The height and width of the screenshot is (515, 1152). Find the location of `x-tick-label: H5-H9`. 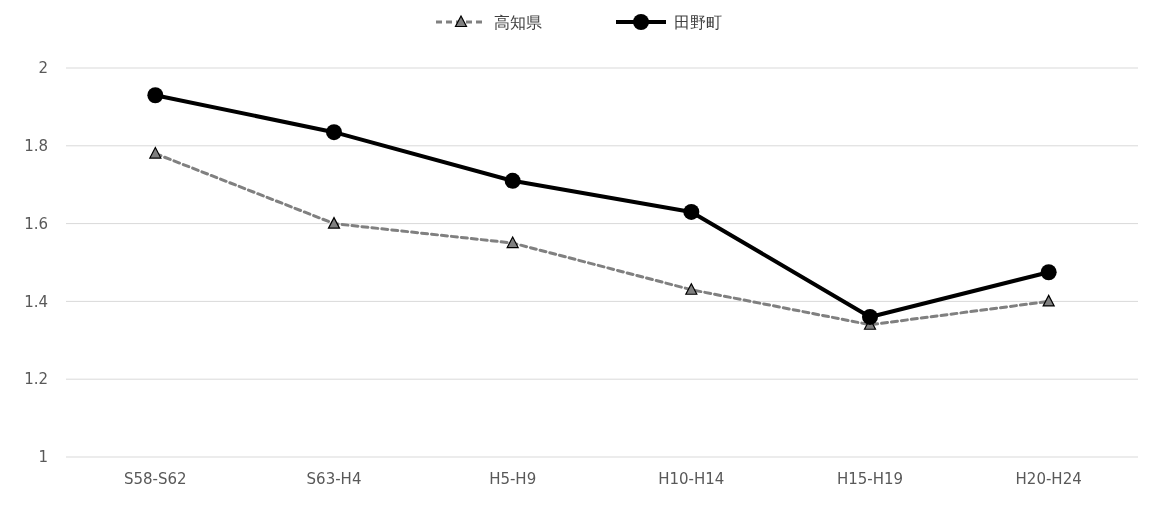

x-tick-label: H5-H9 is located at coordinates (513, 479).